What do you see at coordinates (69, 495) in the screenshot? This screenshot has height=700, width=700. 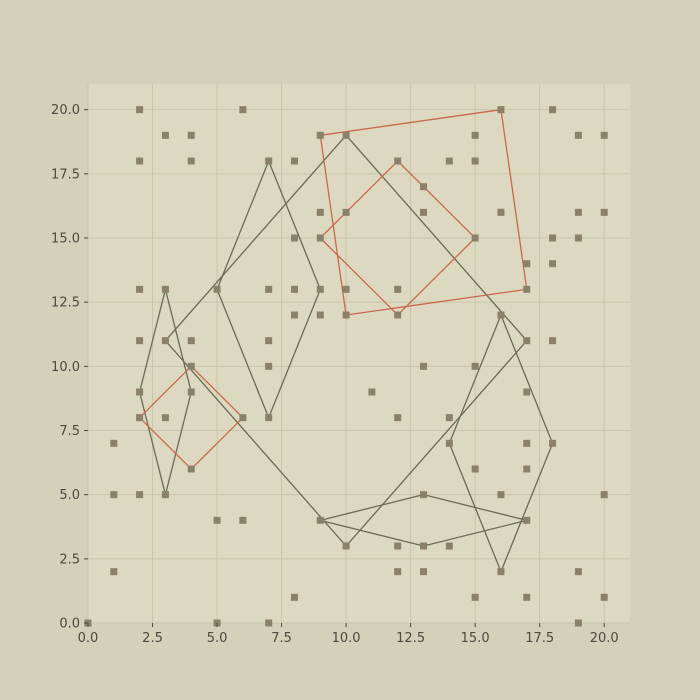 I see `y-tick-label: 5.0` at bounding box center [69, 495].